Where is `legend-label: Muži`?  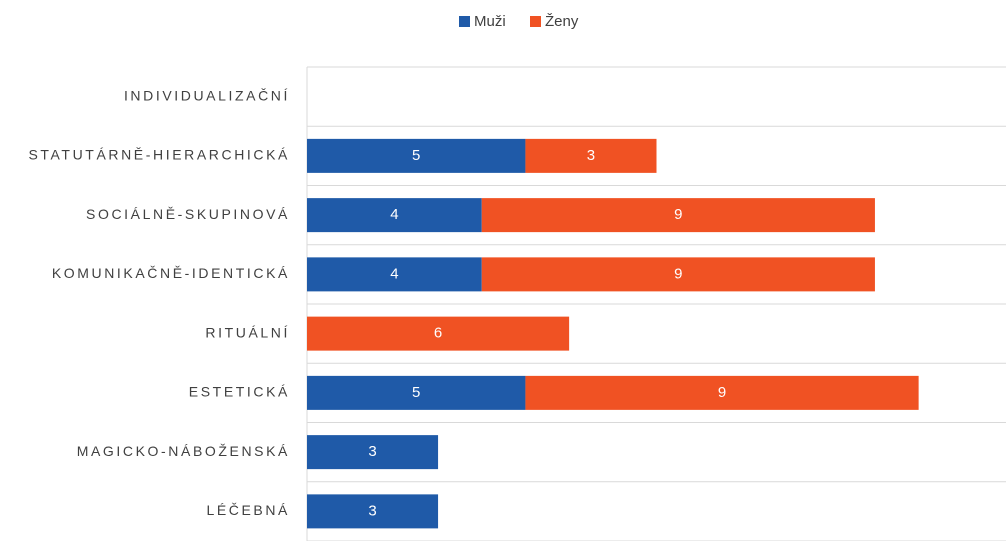
legend-label: Muži is located at coordinates (490, 21).